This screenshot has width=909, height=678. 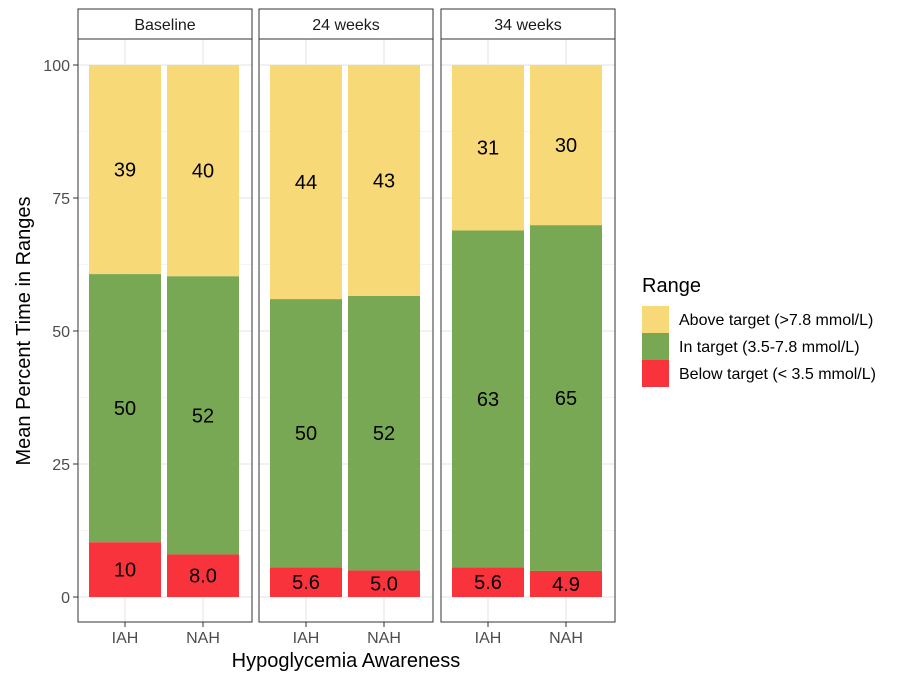 I want to click on data-label: 30, so click(x=566, y=146).